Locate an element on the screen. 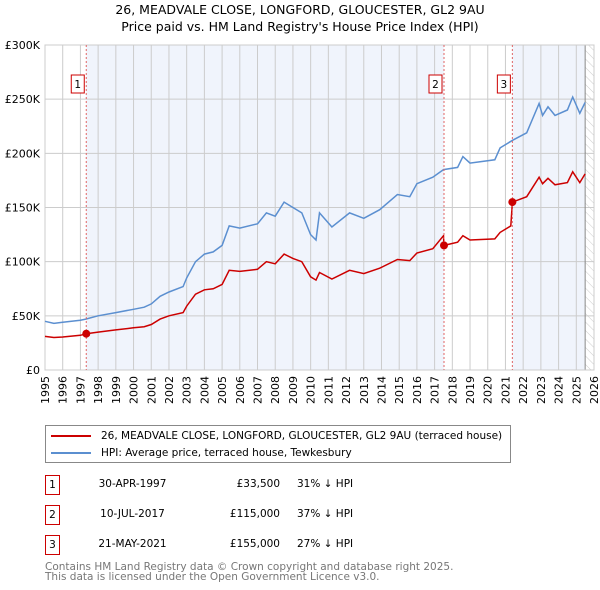 This screenshot has height=590, width=600. x-tick-label: 2022 is located at coordinates (523, 390).